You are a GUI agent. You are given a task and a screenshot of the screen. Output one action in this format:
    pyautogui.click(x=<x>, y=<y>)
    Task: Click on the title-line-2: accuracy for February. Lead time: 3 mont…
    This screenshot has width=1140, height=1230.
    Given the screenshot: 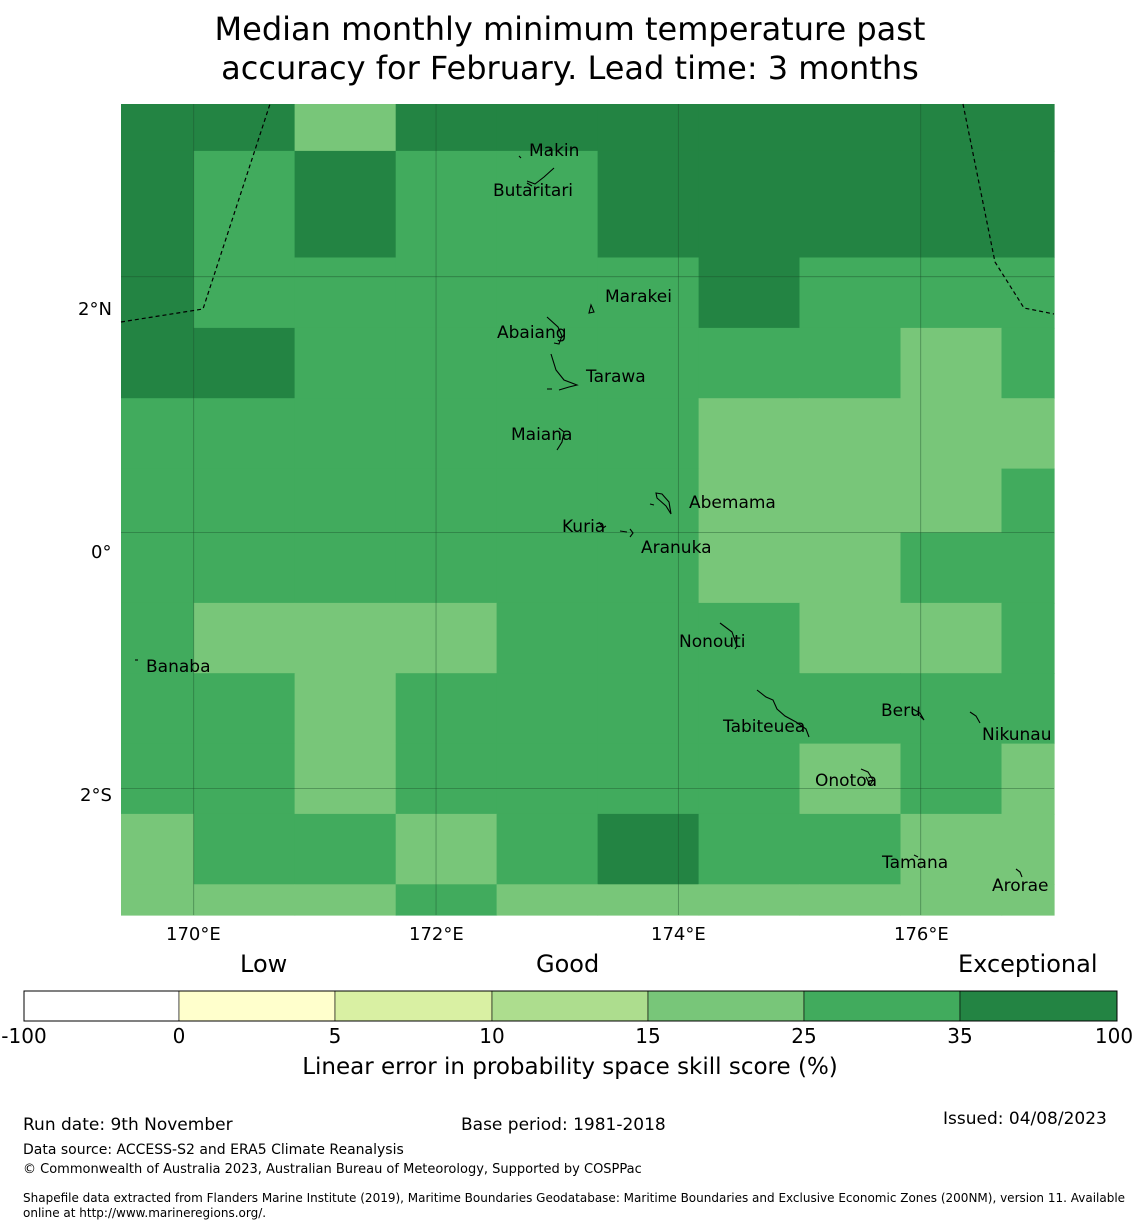 What is the action you would take?
    pyautogui.click(x=570, y=68)
    